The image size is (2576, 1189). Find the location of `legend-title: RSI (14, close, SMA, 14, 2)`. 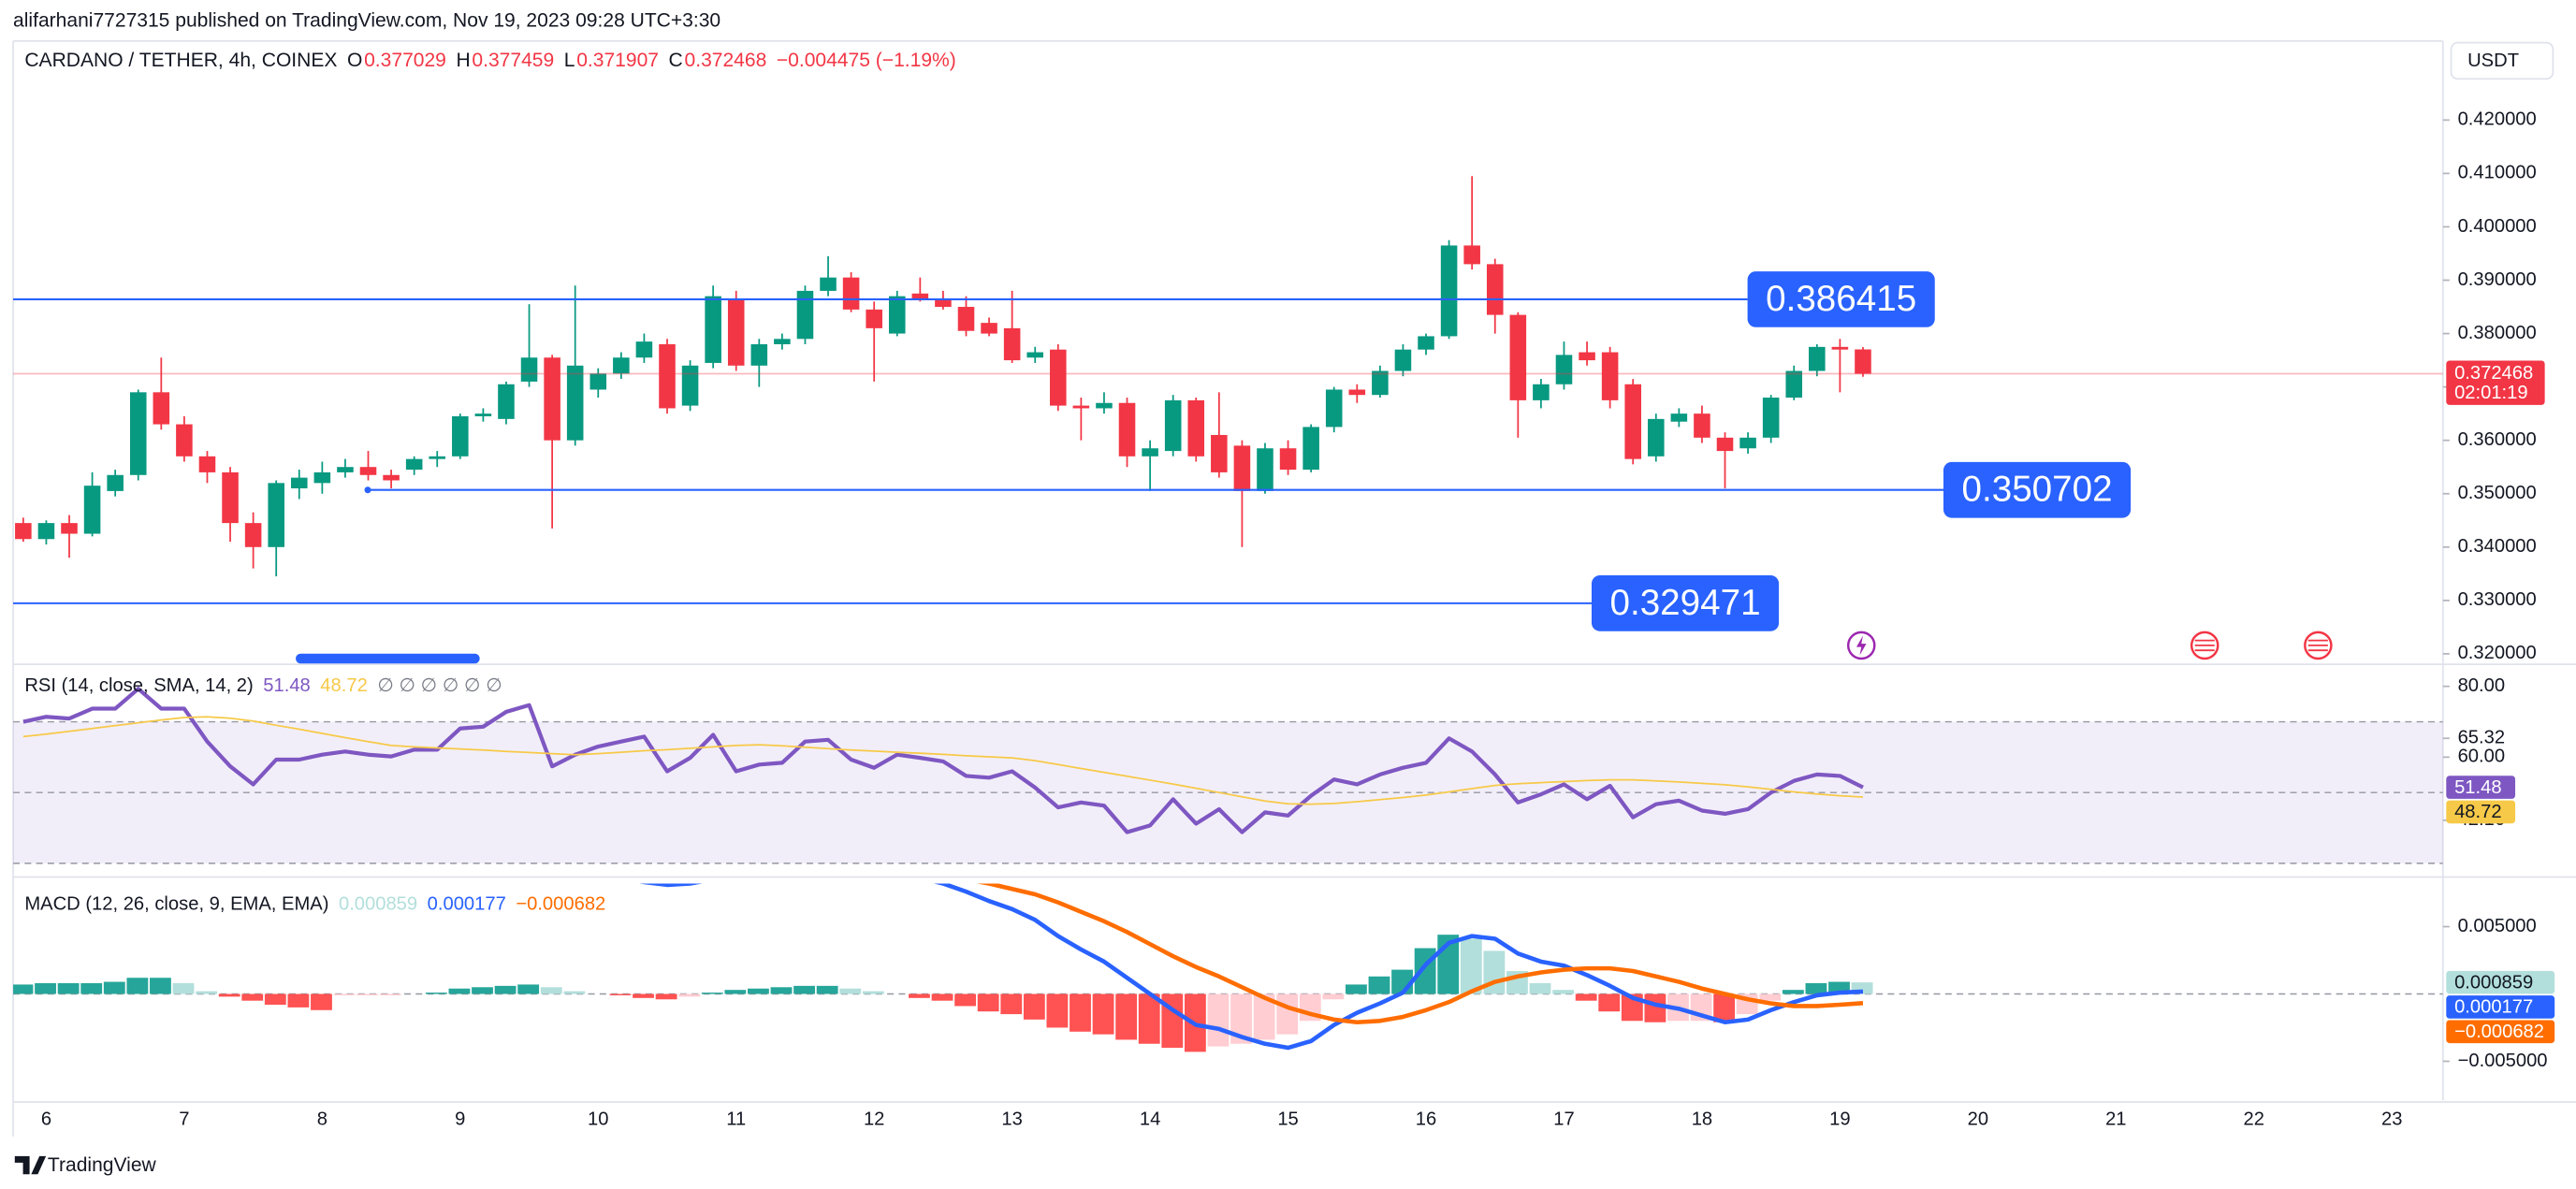

legend-title: RSI (14, close, SMA, 14, 2) is located at coordinates (138, 685).